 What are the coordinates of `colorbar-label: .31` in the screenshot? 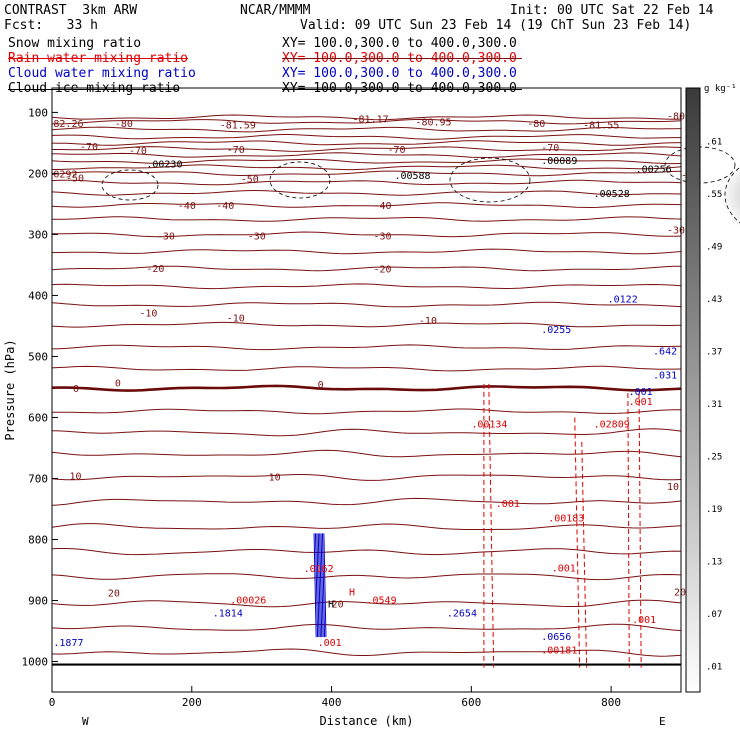 It's located at (714, 405).